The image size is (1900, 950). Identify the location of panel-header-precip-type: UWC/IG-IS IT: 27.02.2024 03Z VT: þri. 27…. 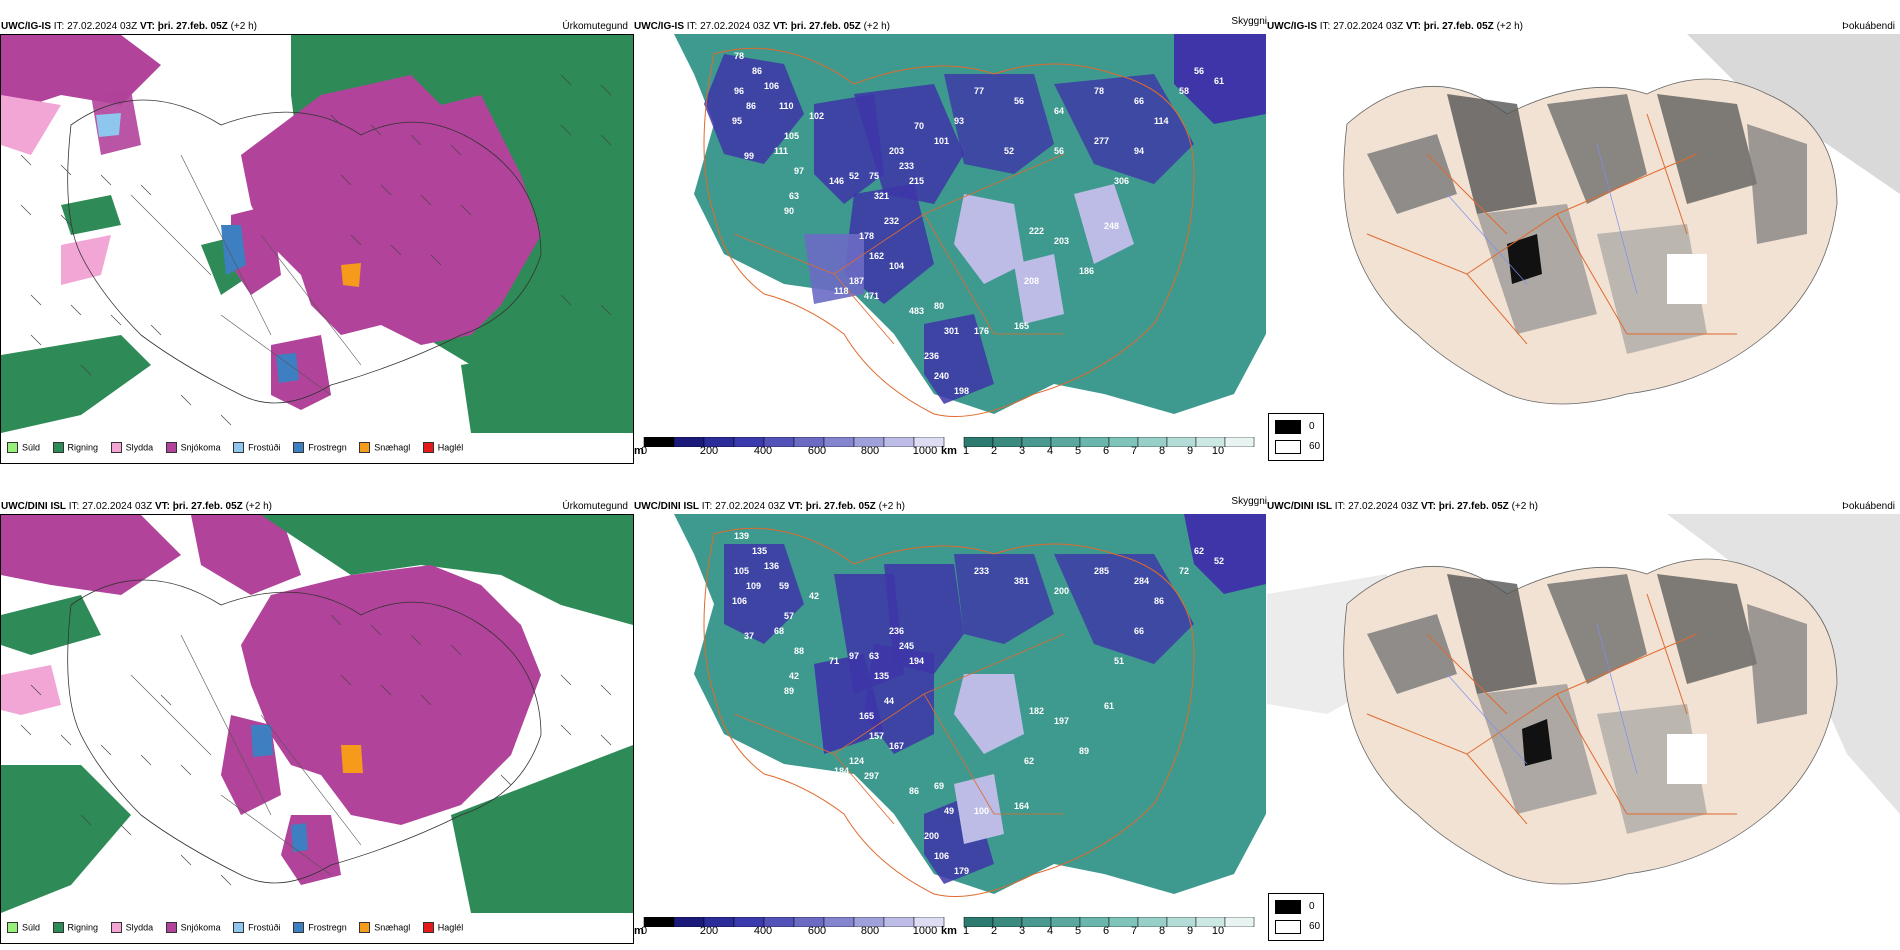
(129, 27).